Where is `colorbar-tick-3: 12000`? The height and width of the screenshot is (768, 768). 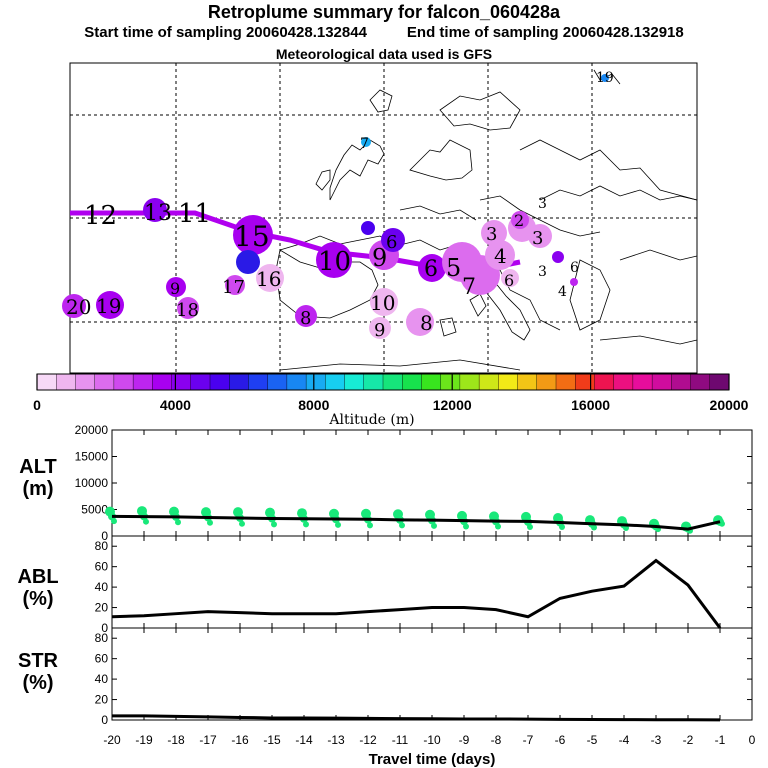
colorbar-tick-3: 12000 is located at coordinates (452, 405).